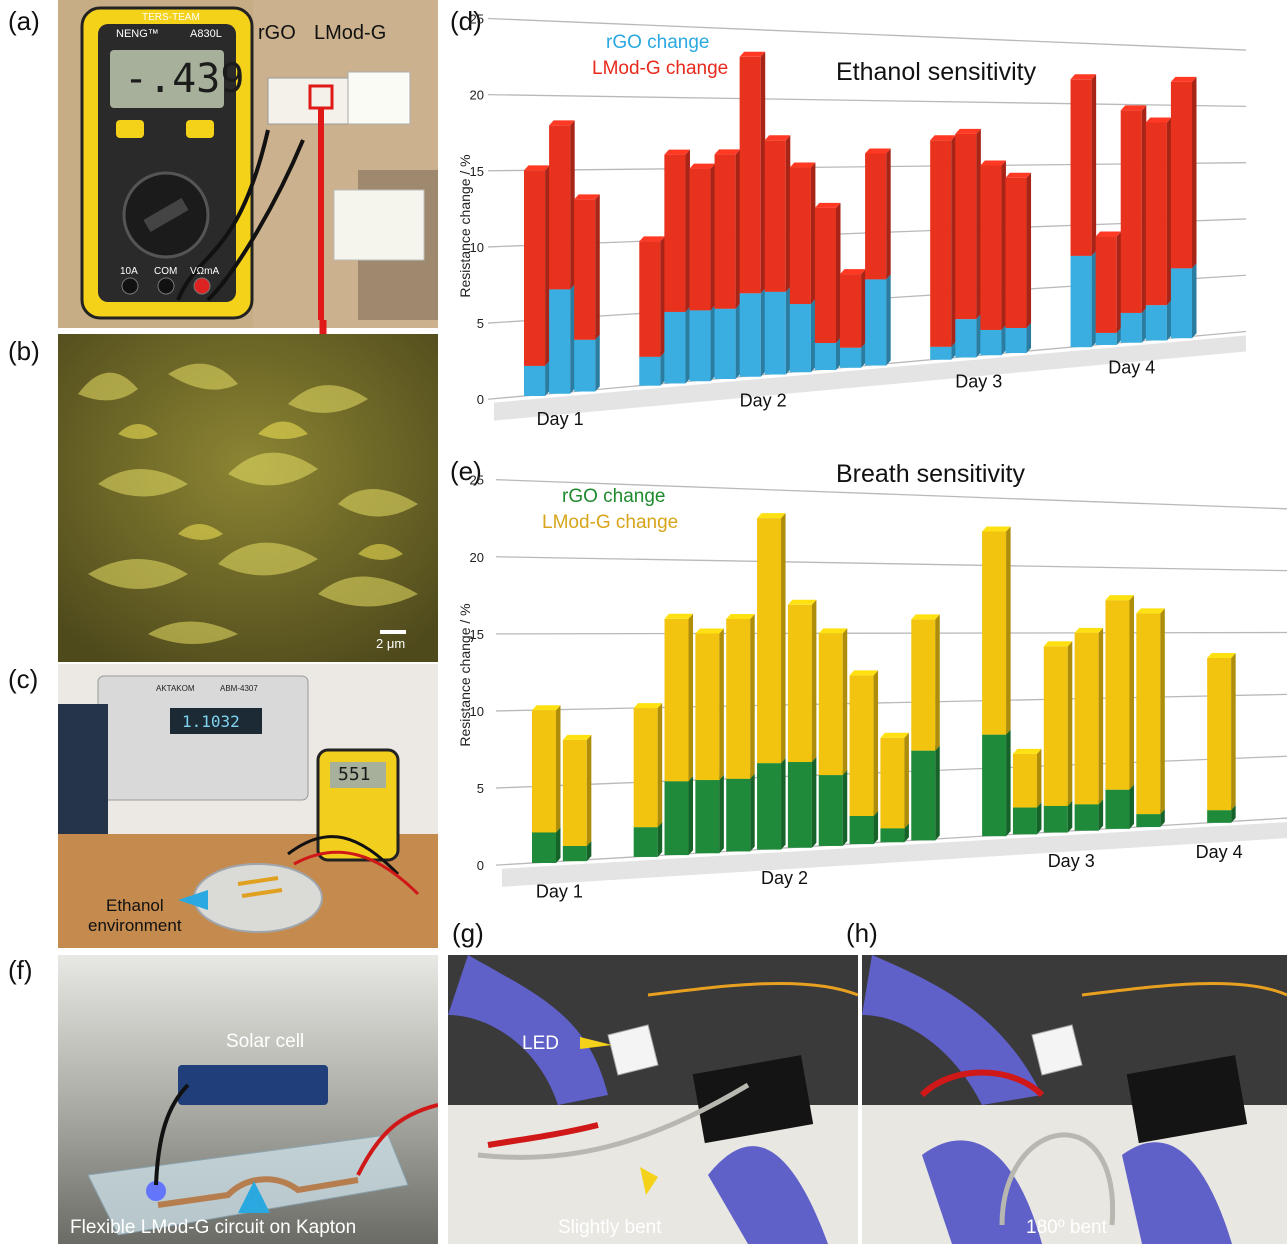  What do you see at coordinates (477, 19) in the screenshot?
I see `y-tick-label: 25` at bounding box center [477, 19].